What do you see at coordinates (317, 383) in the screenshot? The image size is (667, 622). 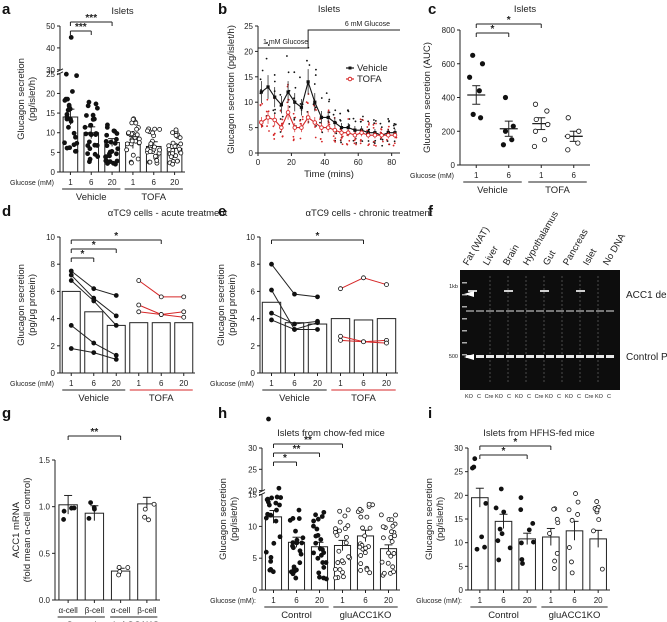 I see `e-x-tick-label: 20` at bounding box center [317, 383].